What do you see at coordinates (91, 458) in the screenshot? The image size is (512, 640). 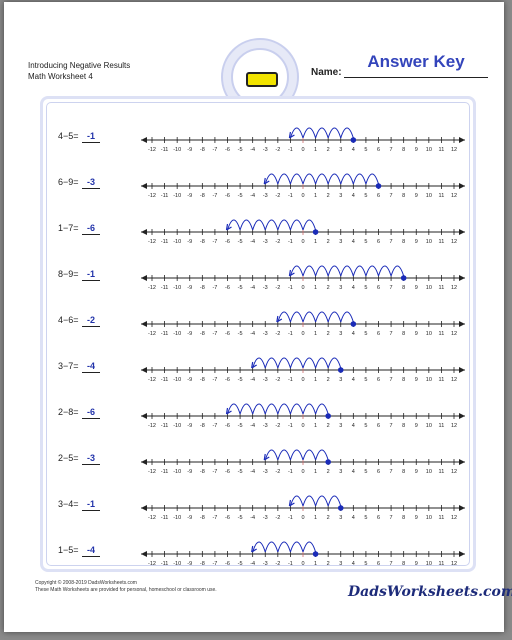 I see `problem-answer: -3` at bounding box center [91, 458].